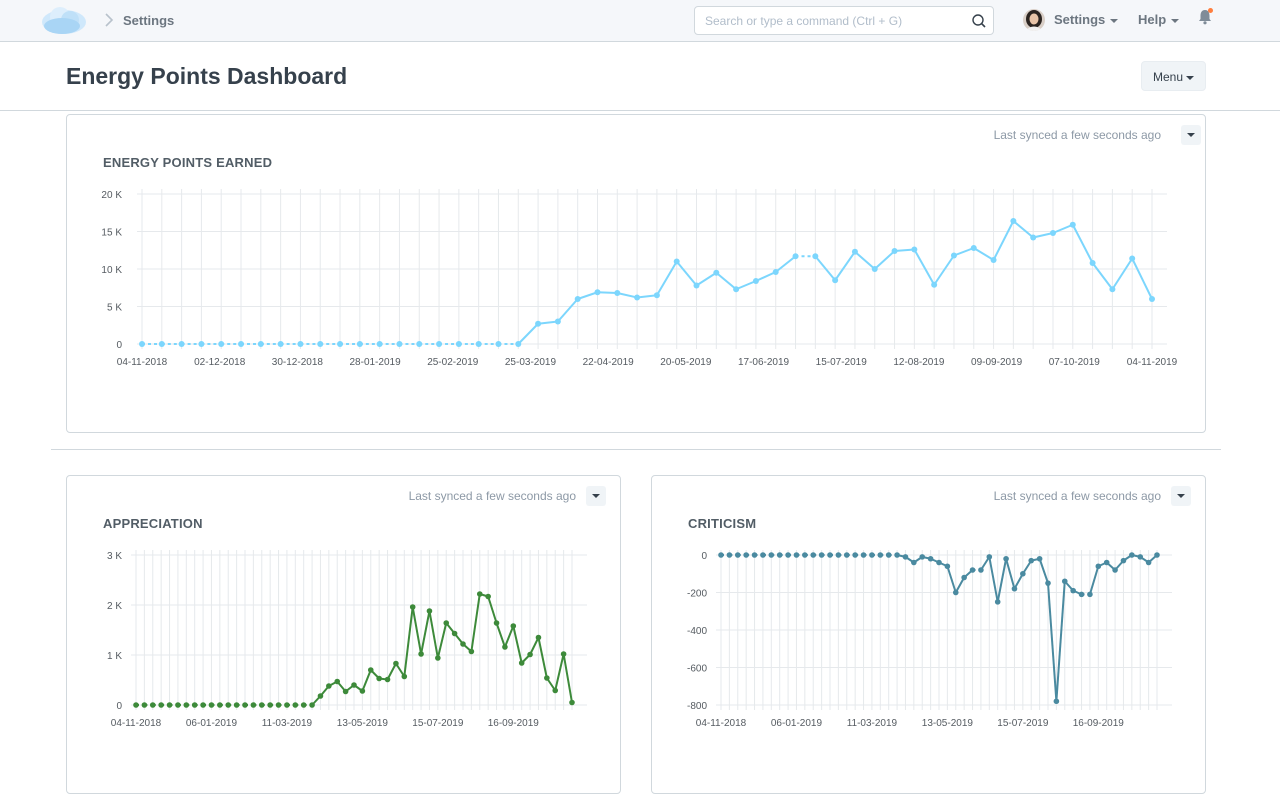 This screenshot has height=797, width=1280. I want to click on x-tick-label: 11-03-2019, so click(872, 723).